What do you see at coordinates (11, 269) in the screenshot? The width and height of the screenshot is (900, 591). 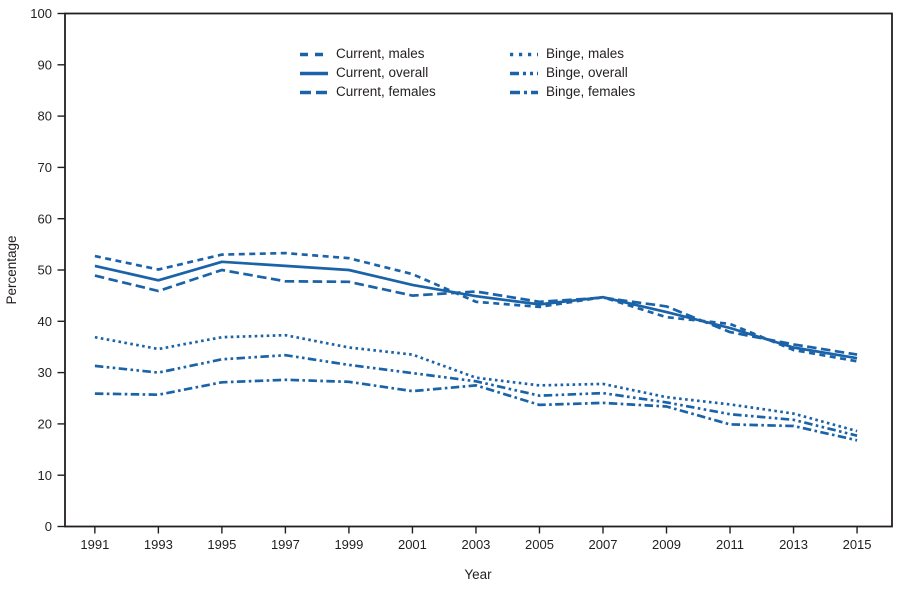 I see `y-axis-title: Percentage` at bounding box center [11, 269].